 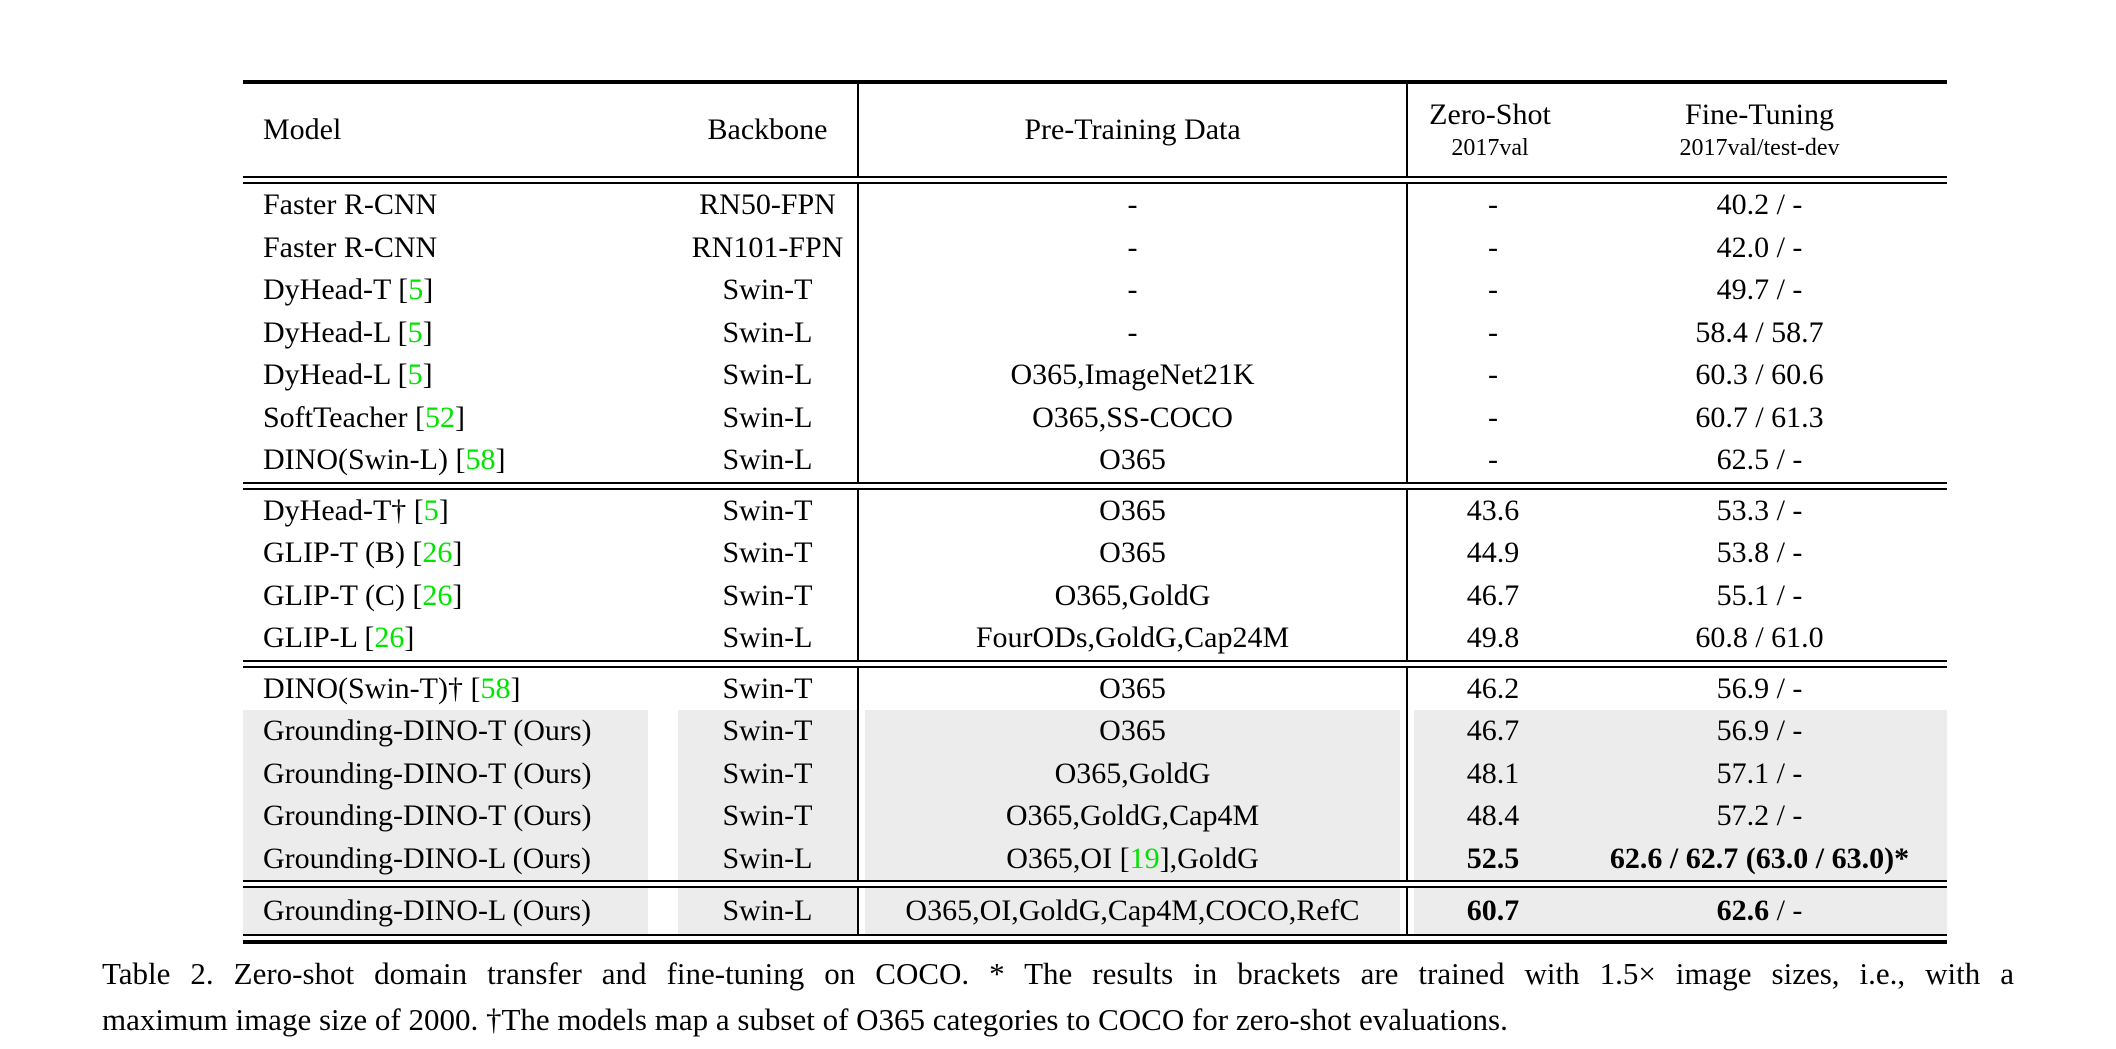 What do you see at coordinates (1759, 637) in the screenshot?
I see `cell-fine-tuning: 60.8 / 61.0` at bounding box center [1759, 637].